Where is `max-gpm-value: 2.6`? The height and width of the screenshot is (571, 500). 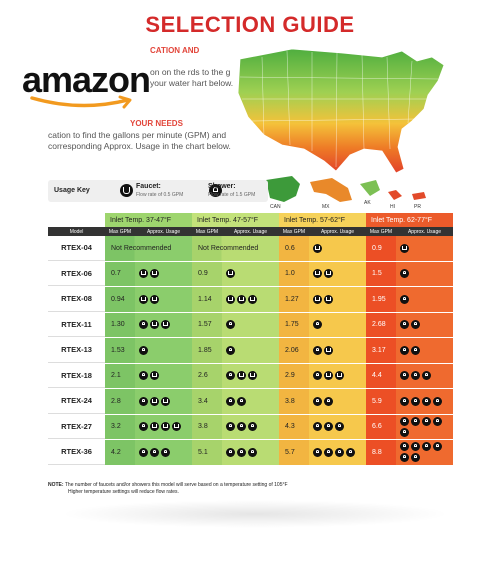 max-gpm-value: 2.6 is located at coordinates (207, 375).